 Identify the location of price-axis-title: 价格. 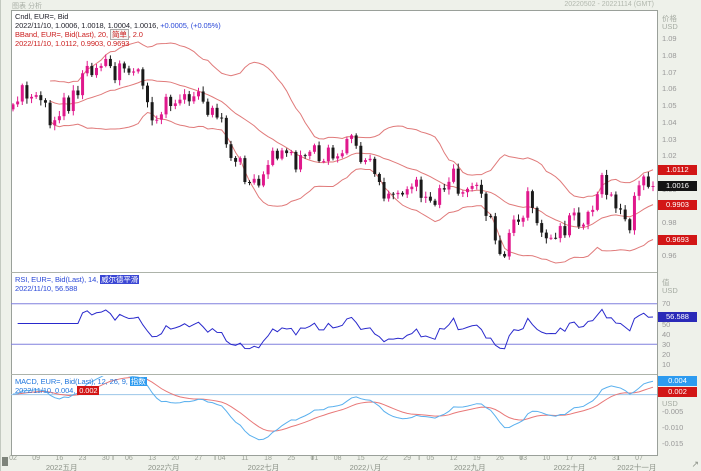
(669, 18).